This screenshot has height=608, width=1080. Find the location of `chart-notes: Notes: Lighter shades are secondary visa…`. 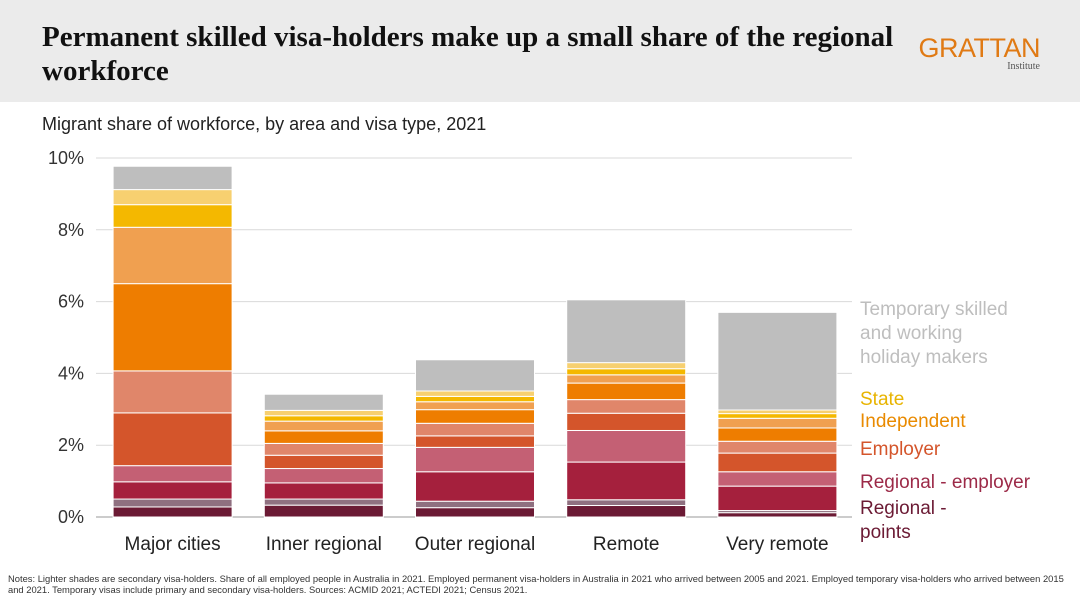

chart-notes: Notes: Lighter shades are secondary visa… is located at coordinates (536, 584).